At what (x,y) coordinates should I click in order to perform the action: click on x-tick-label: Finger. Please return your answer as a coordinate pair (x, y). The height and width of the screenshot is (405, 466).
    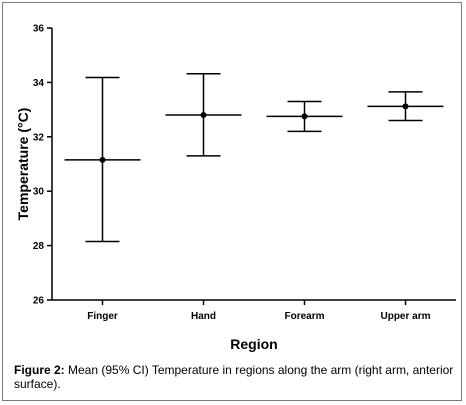
    Looking at the image, I should click on (102, 316).